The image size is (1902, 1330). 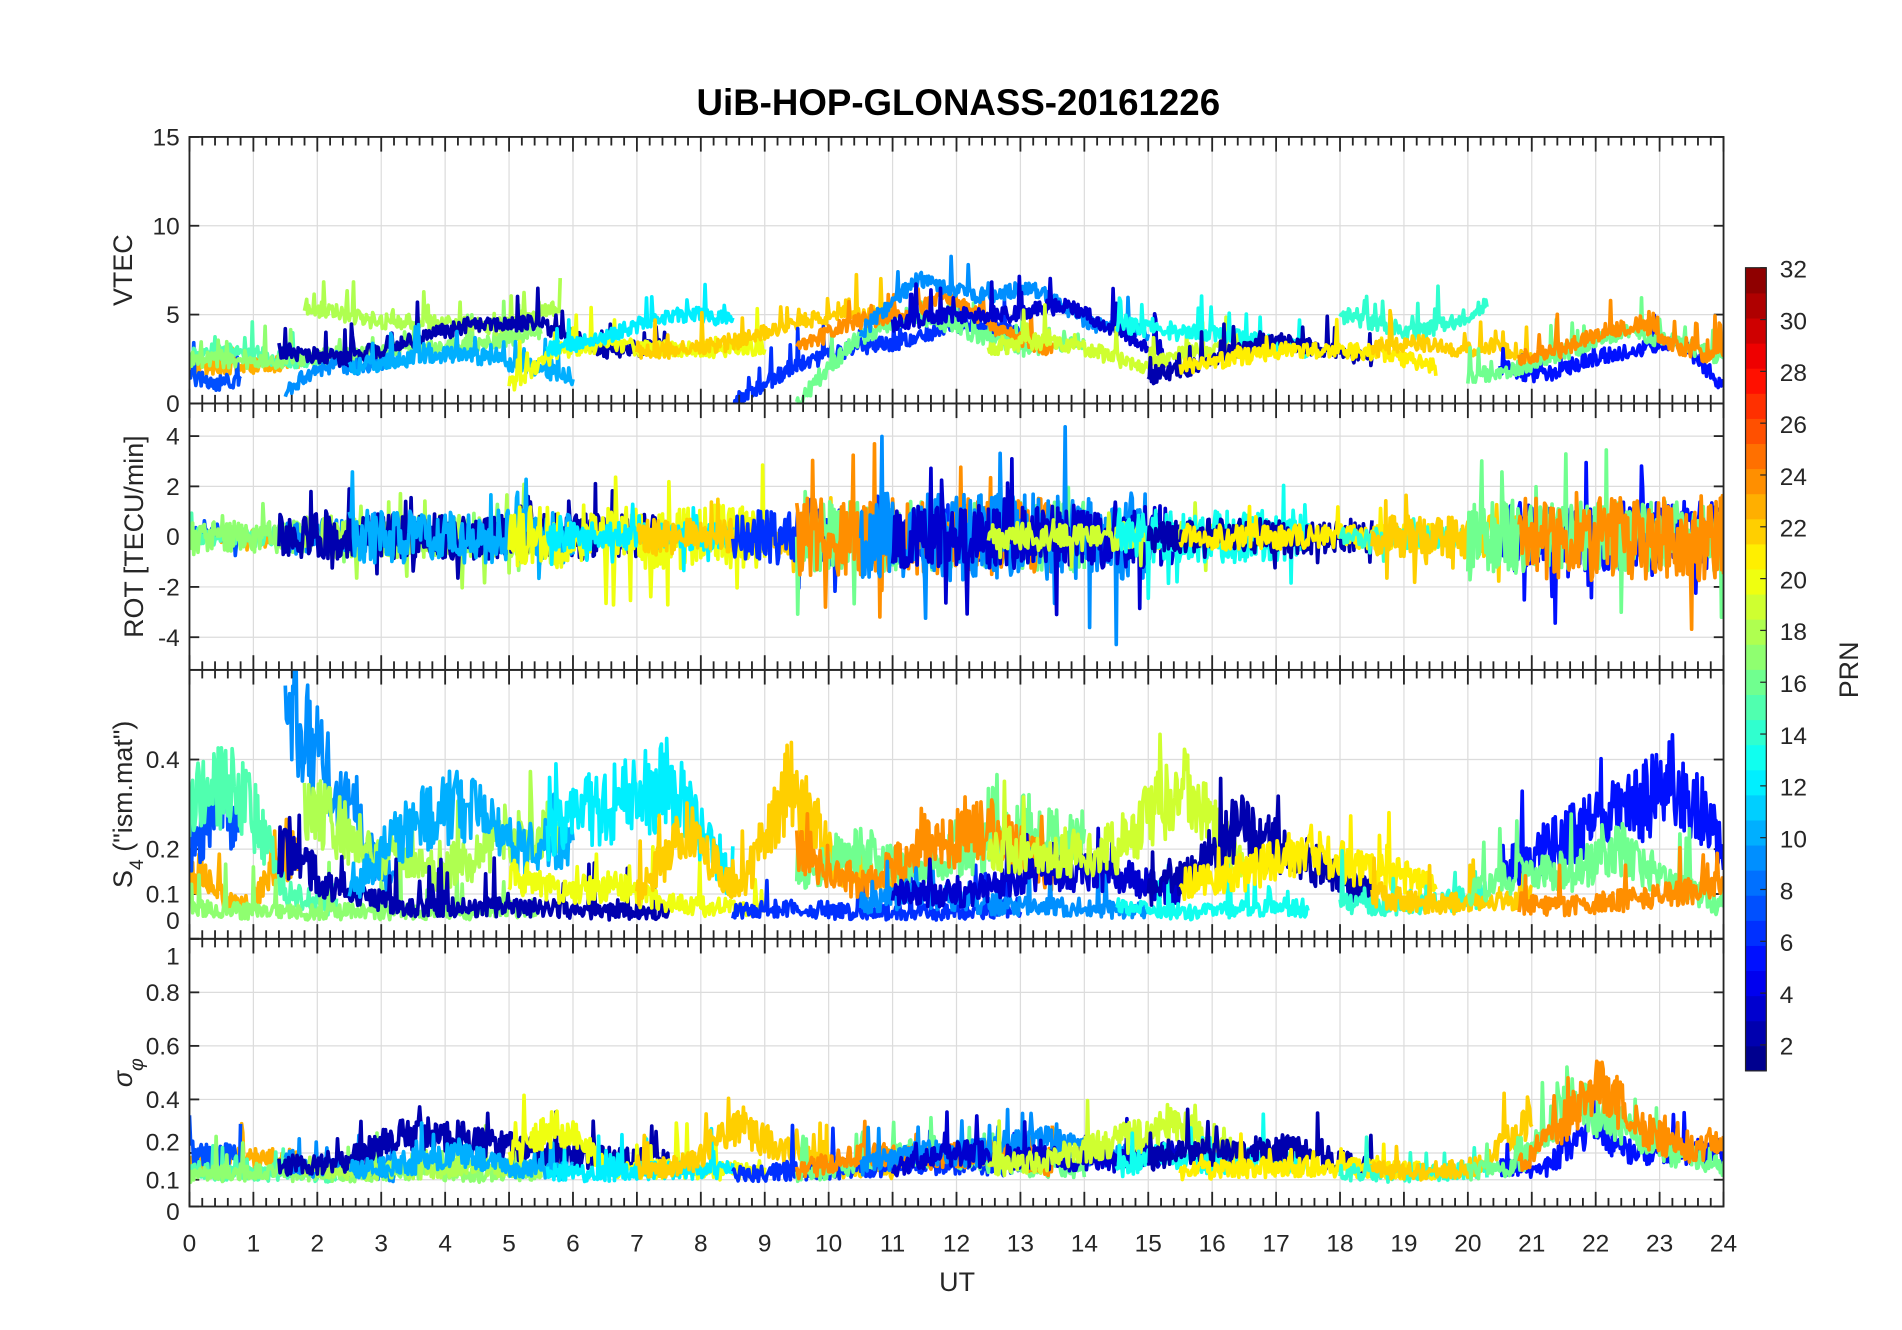 I want to click on y-tick-label: 15, so click(x=166, y=137).